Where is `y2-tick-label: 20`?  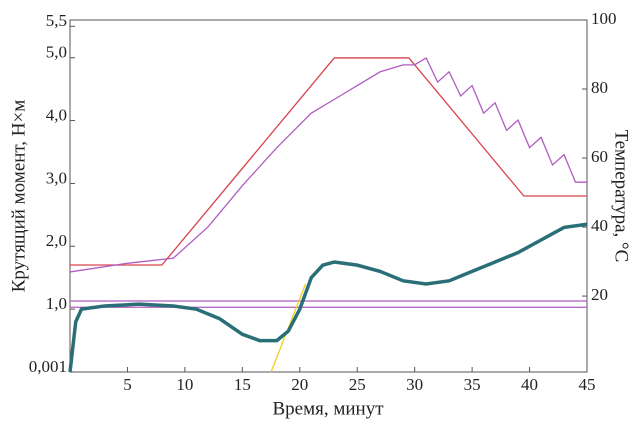 y2-tick-label: 20 is located at coordinates (599, 294).